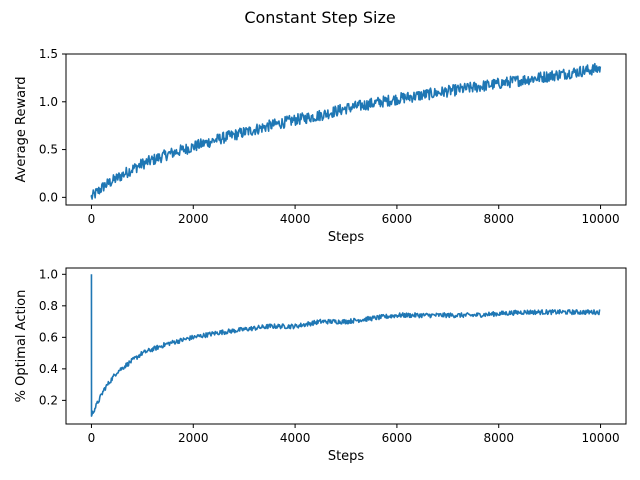 Image resolution: width=640 pixels, height=480 pixels. Describe the element at coordinates (48, 337) in the screenshot. I see `y-tick-label: 0.6` at that location.